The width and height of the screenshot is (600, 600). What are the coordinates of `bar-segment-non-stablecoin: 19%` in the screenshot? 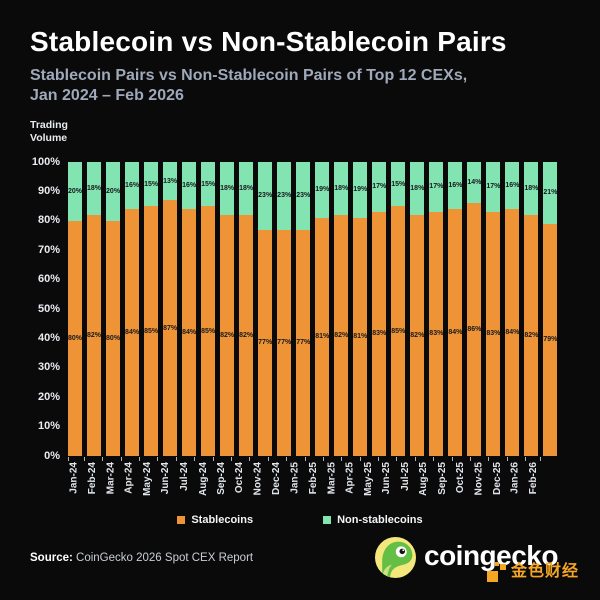 It's located at (360, 190).